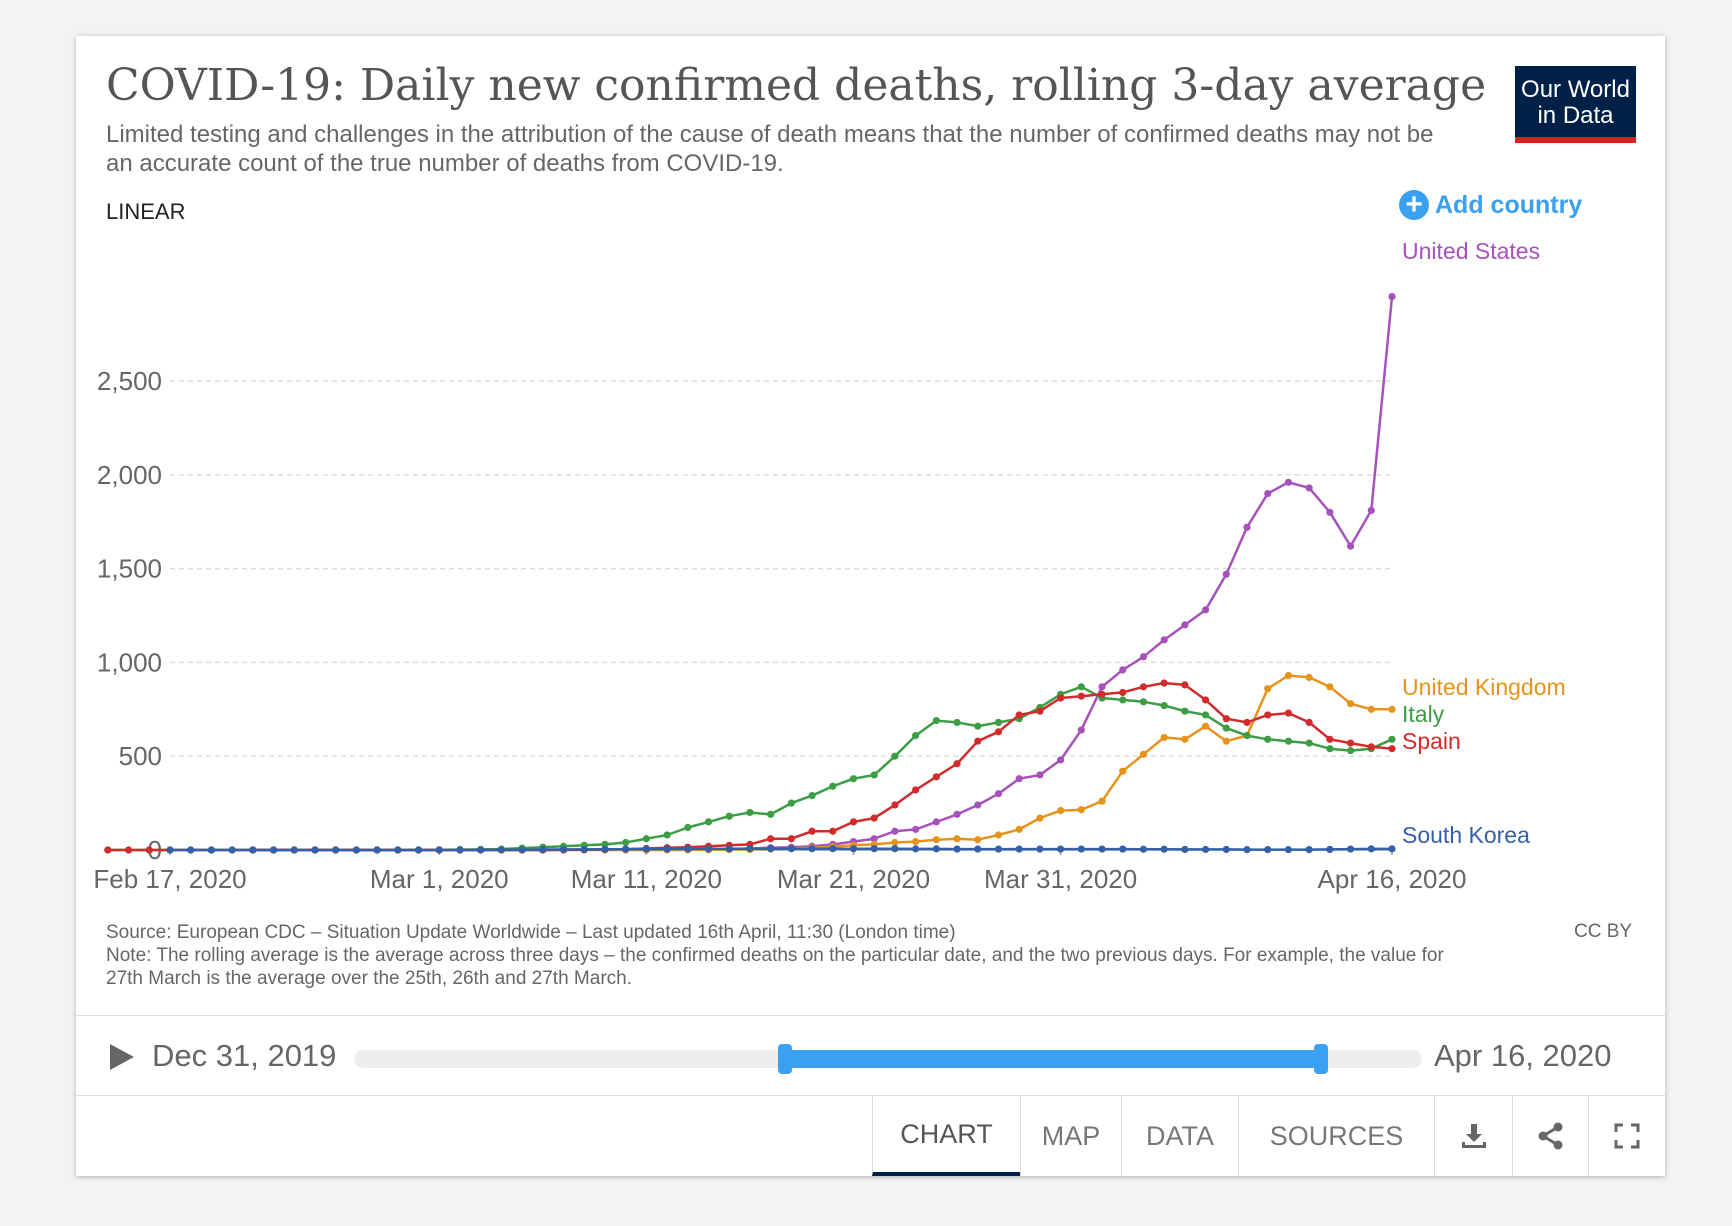 Image resolution: width=1732 pixels, height=1226 pixels. I want to click on owid-logo: Our World in Data, so click(1575, 104).